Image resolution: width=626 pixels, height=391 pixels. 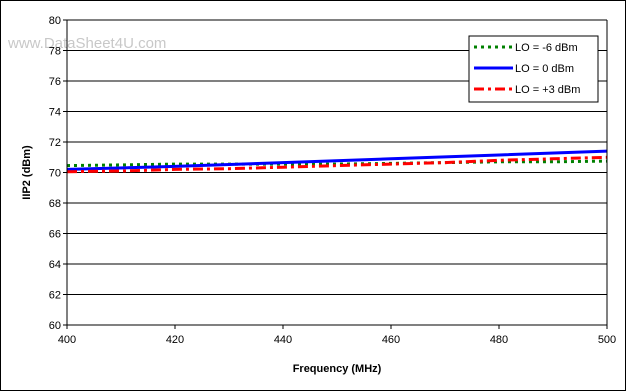 What do you see at coordinates (27, 172) in the screenshot?
I see `y-axis-label: IIP2 (dBm)` at bounding box center [27, 172].